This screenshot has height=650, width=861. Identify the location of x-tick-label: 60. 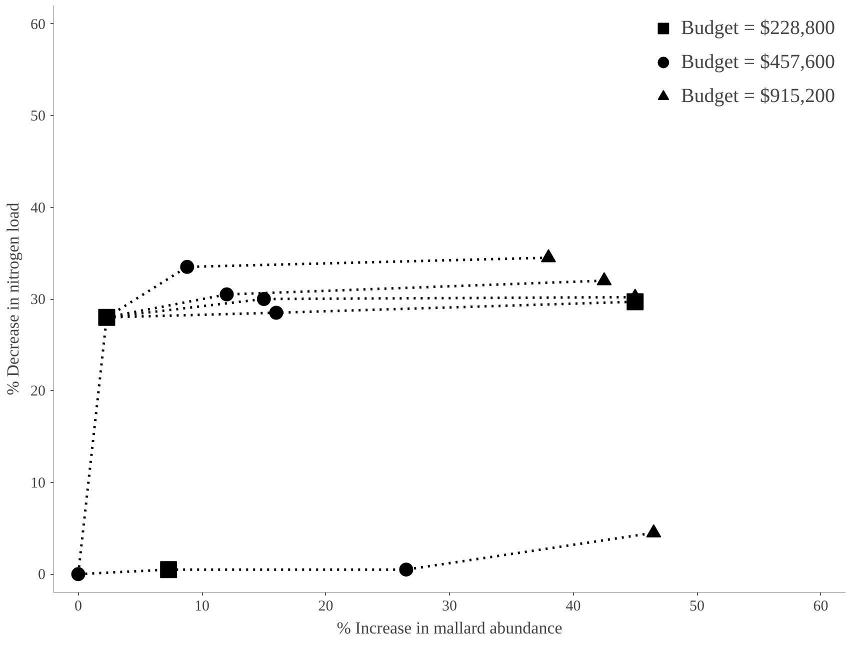
(820, 606).